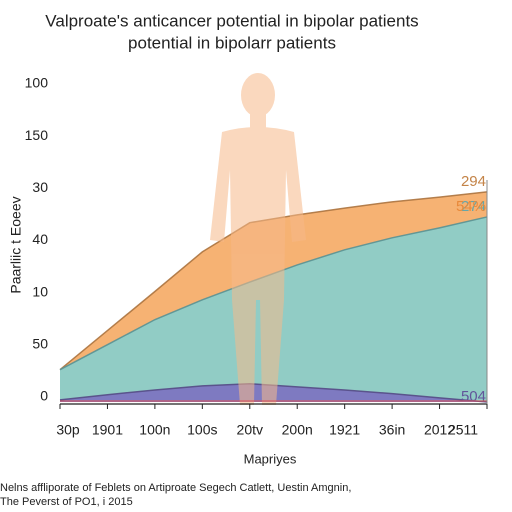  Describe the element at coordinates (473, 181) in the screenshot. I see `series-label: 294` at that location.